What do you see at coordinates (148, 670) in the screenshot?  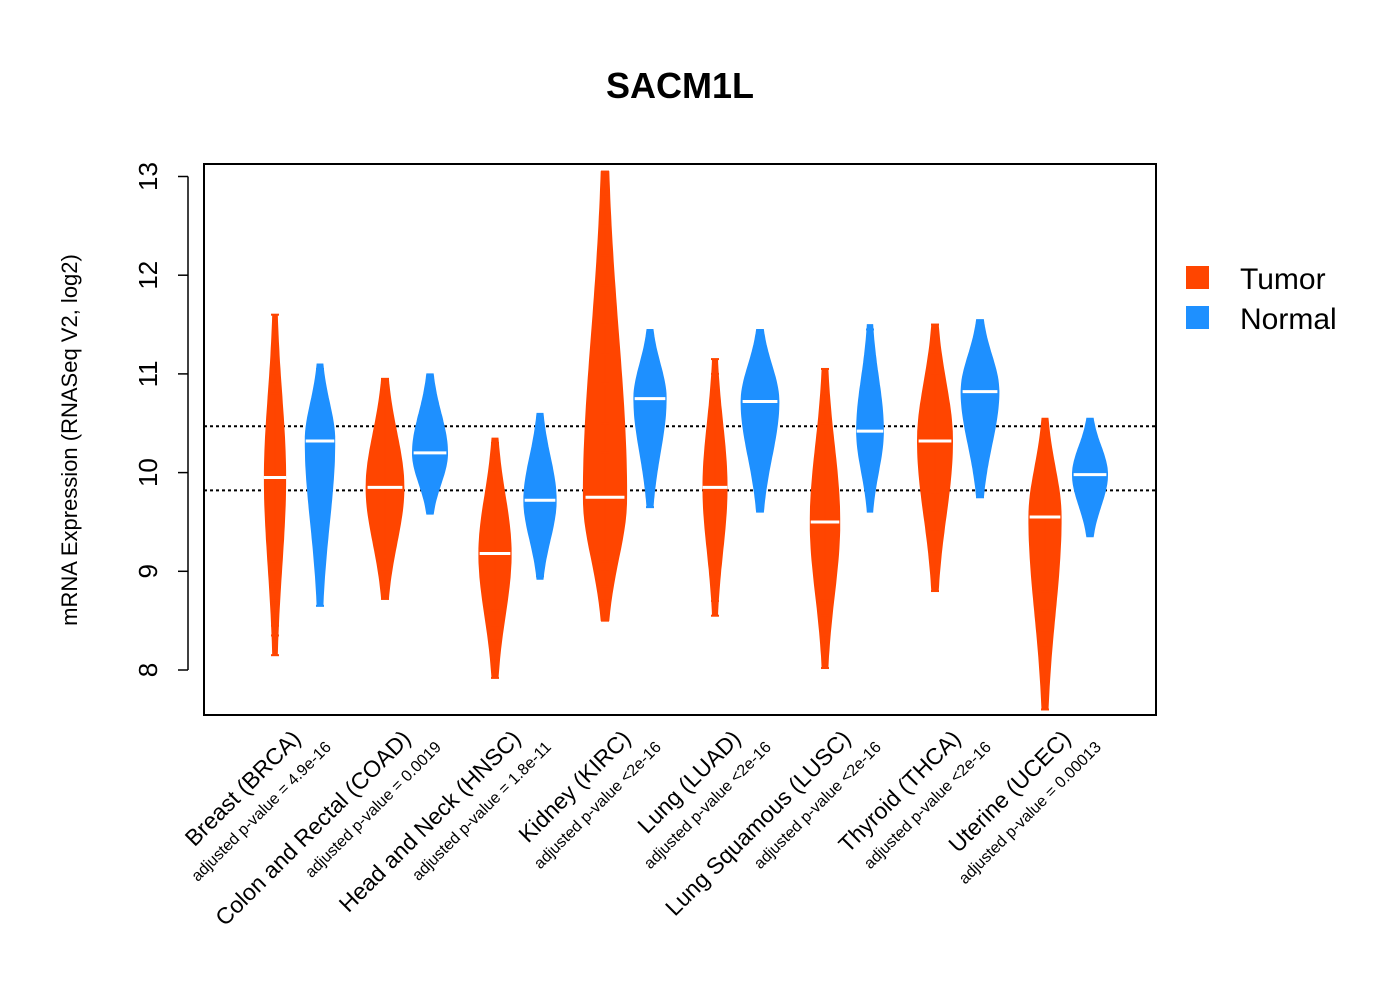 I see `y-tick-label-8: 8` at bounding box center [148, 670].